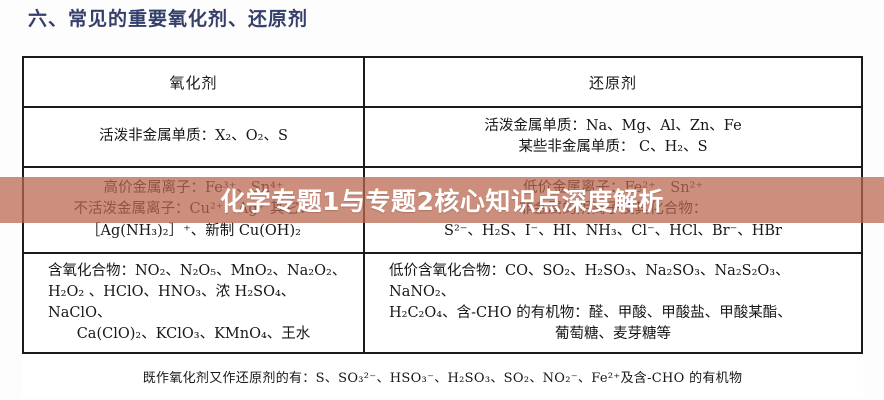 This screenshot has width=884, height=400. What do you see at coordinates (613, 82) in the screenshot?
I see `header-cell-reductant: 还原剂` at bounding box center [613, 82].